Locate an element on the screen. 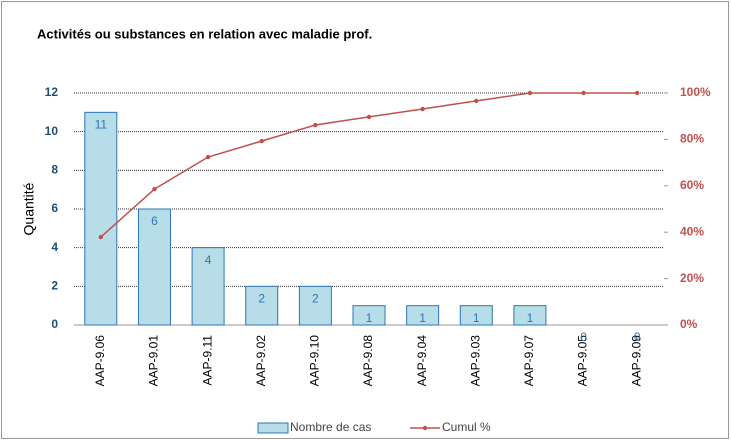  y2-tick-label: 20% is located at coordinates (692, 278).